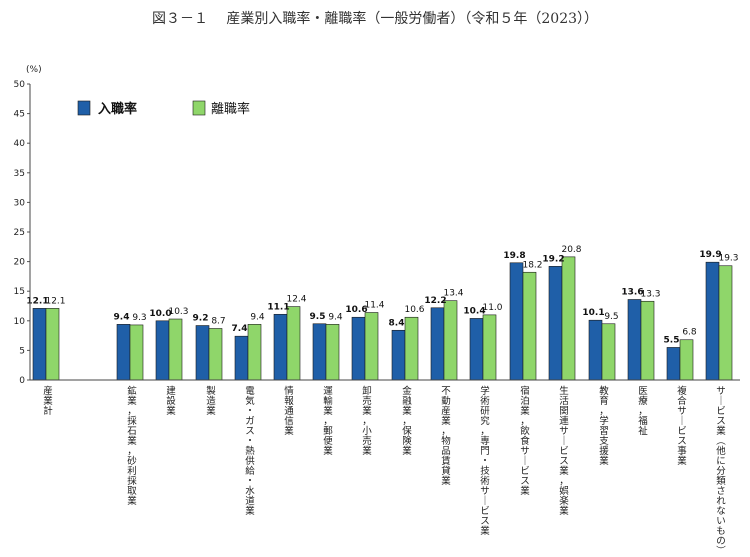 This screenshot has height=557, width=750. I want to click on category-label: 生活関連サ｜ビス業，娯楽業, so click(564, 451).